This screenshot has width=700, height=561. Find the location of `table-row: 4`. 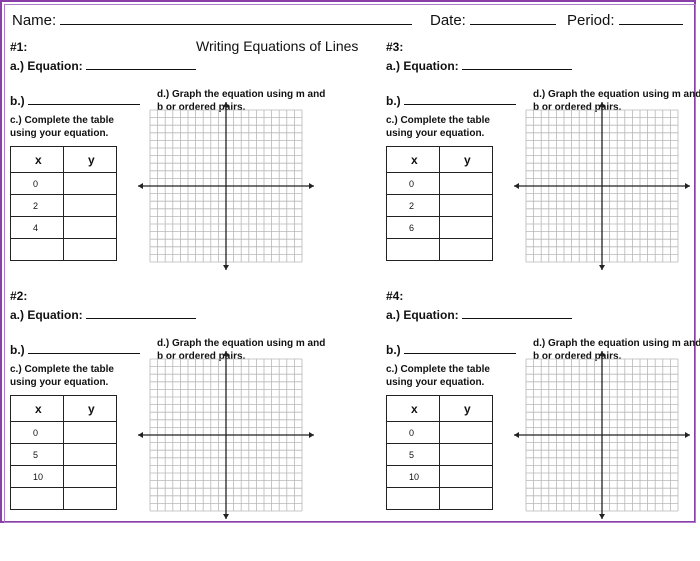

table-row: 4 is located at coordinates (63, 227).